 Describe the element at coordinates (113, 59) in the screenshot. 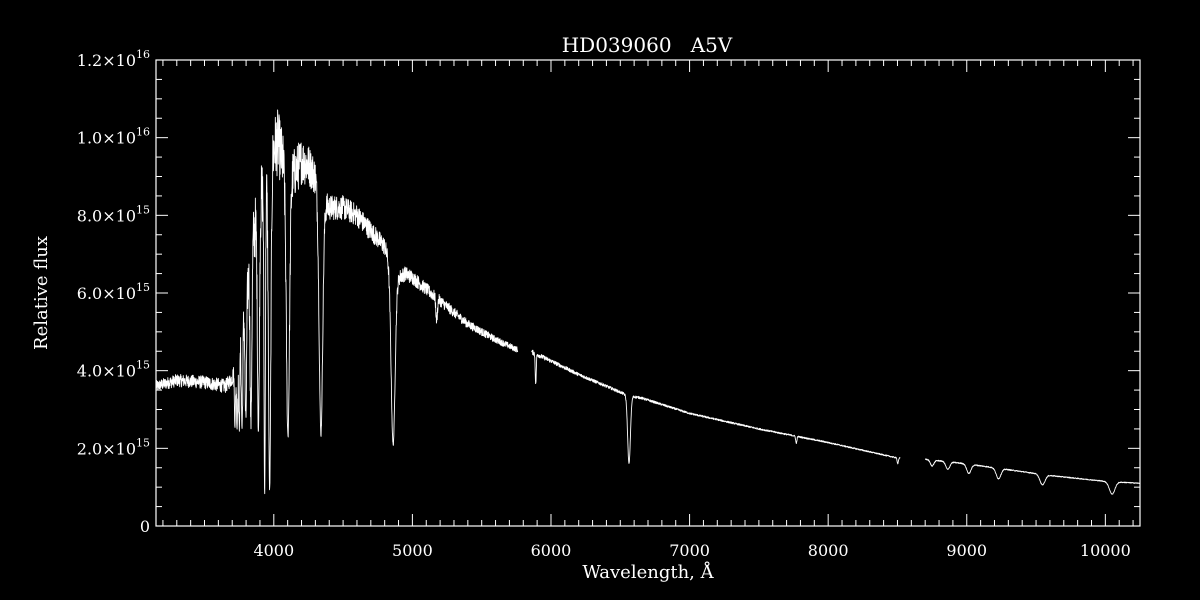

I see `y-tick-label: 1.2×10¹⁶` at that location.